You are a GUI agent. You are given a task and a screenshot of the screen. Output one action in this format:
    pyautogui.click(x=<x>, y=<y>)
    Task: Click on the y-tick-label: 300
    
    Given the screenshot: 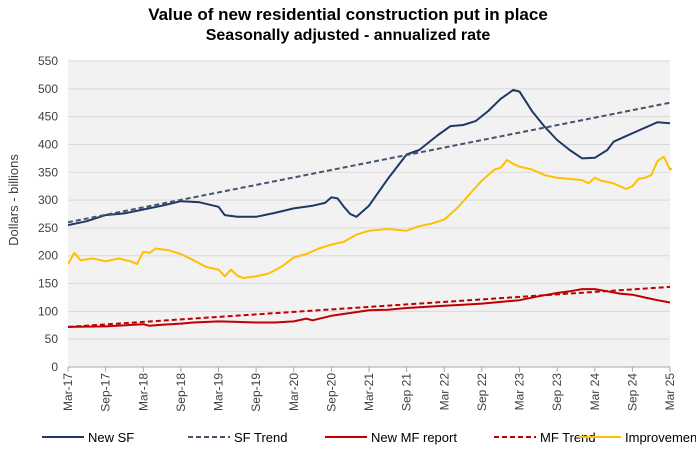 What is the action you would take?
    pyautogui.click(x=48, y=200)
    